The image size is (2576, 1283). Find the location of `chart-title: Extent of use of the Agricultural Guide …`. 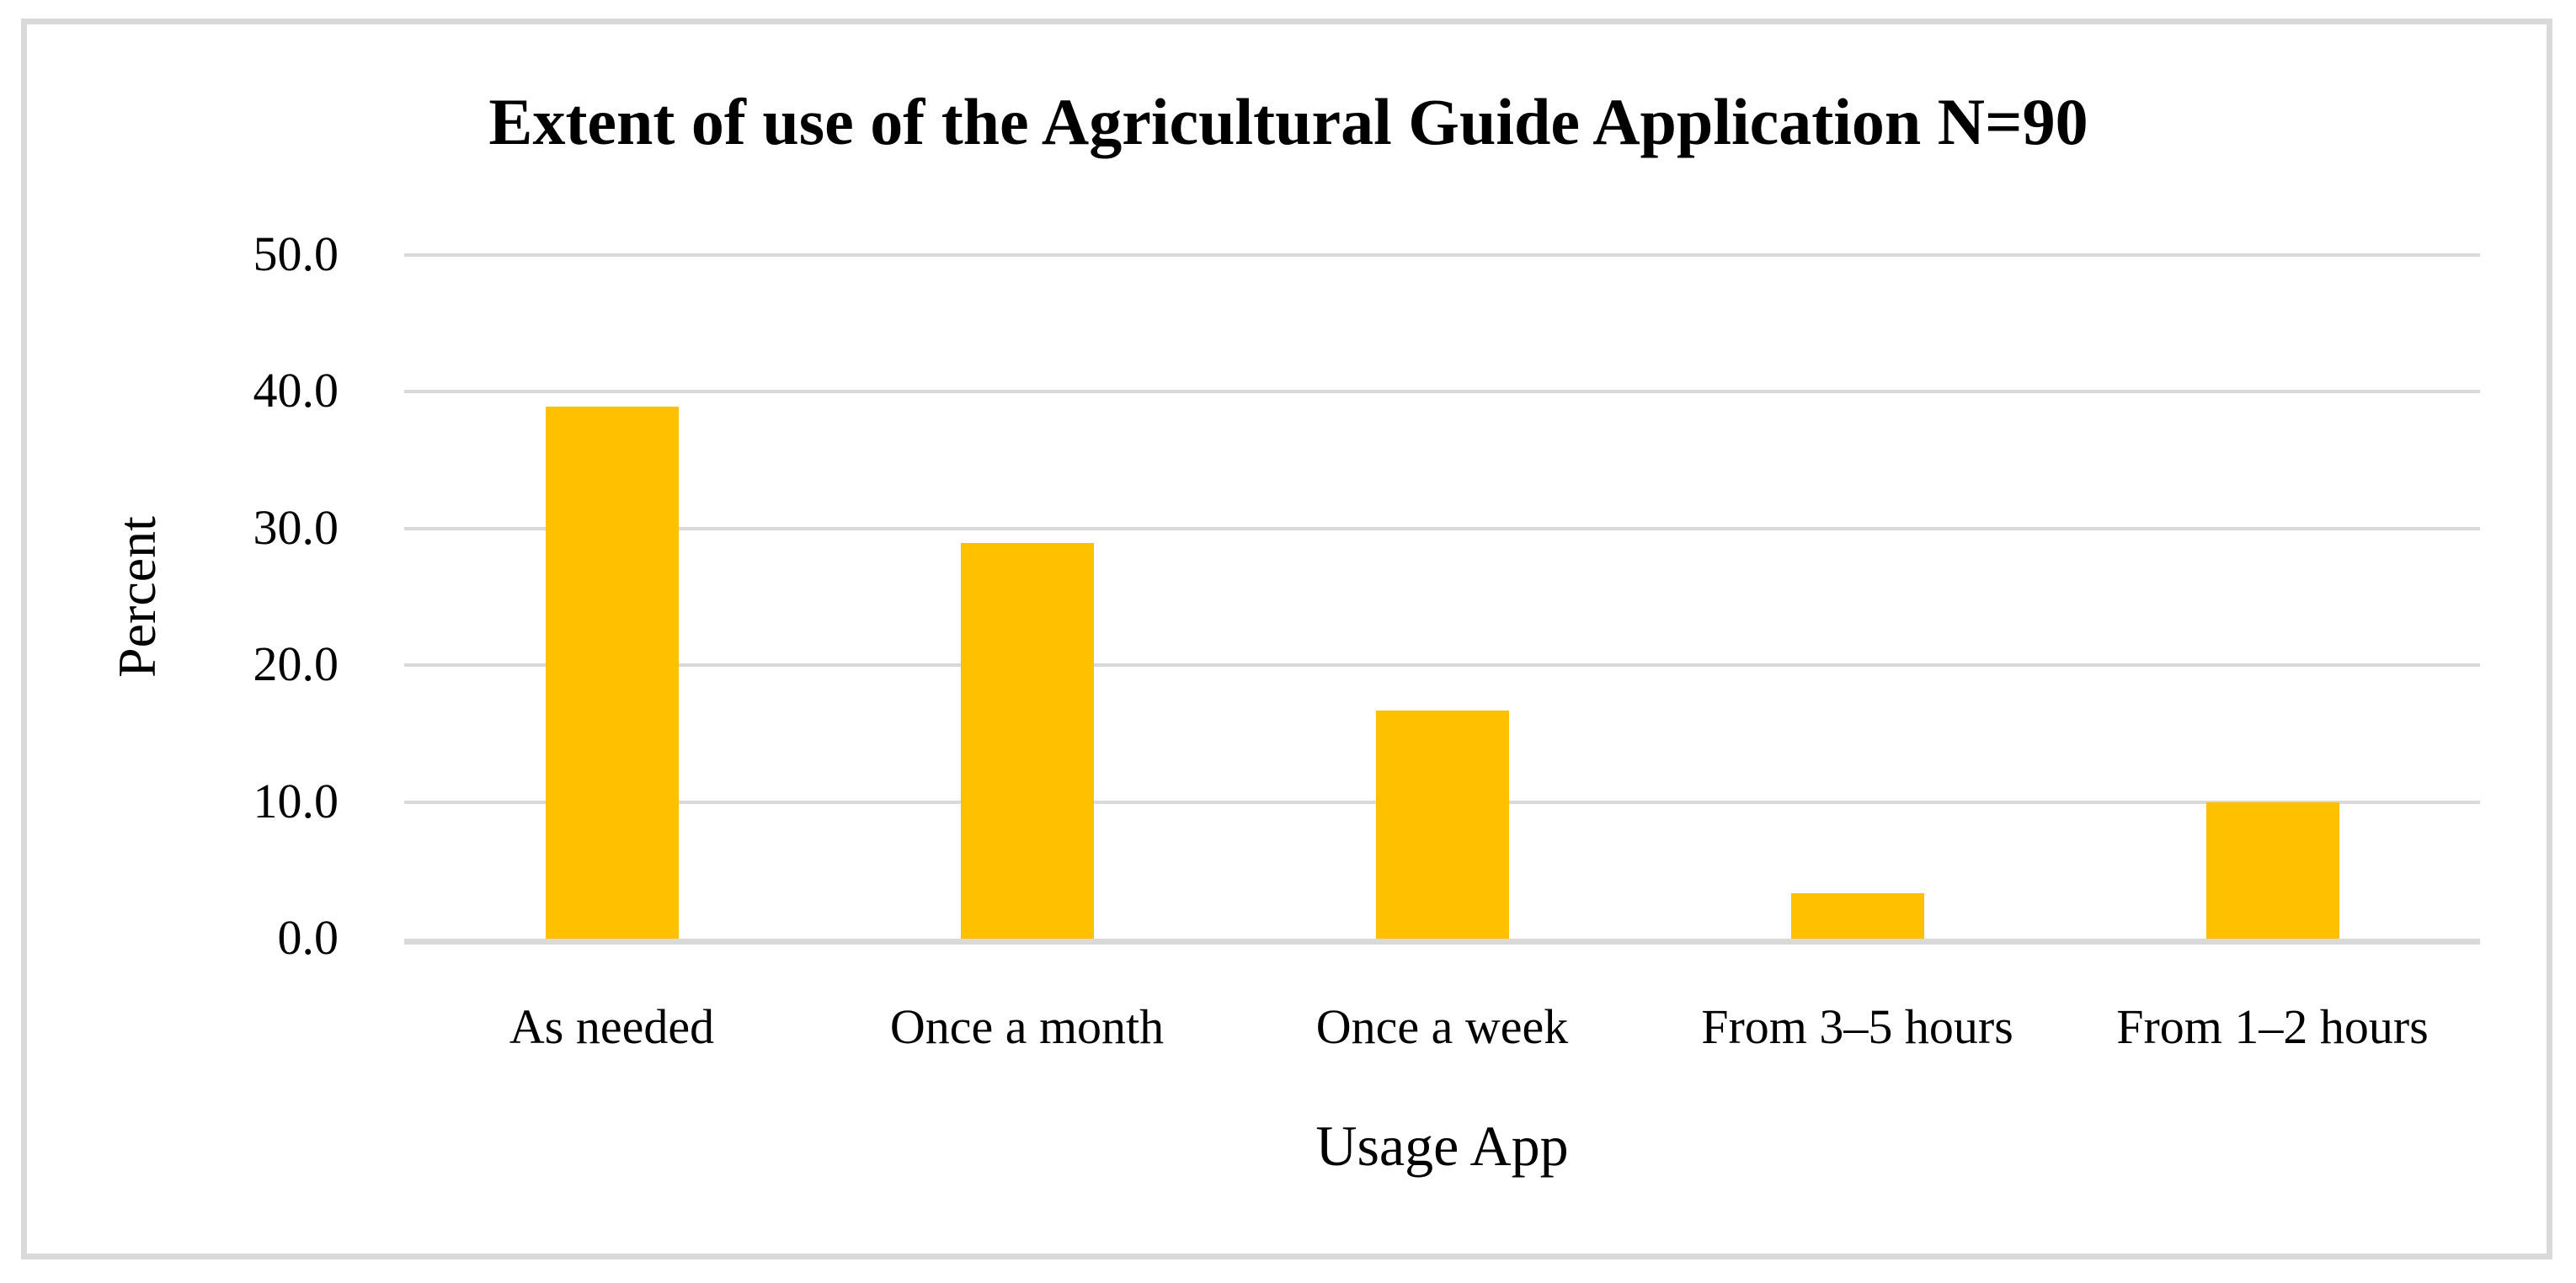

chart-title: Extent of use of the Agricultural Guide … is located at coordinates (1288, 122).